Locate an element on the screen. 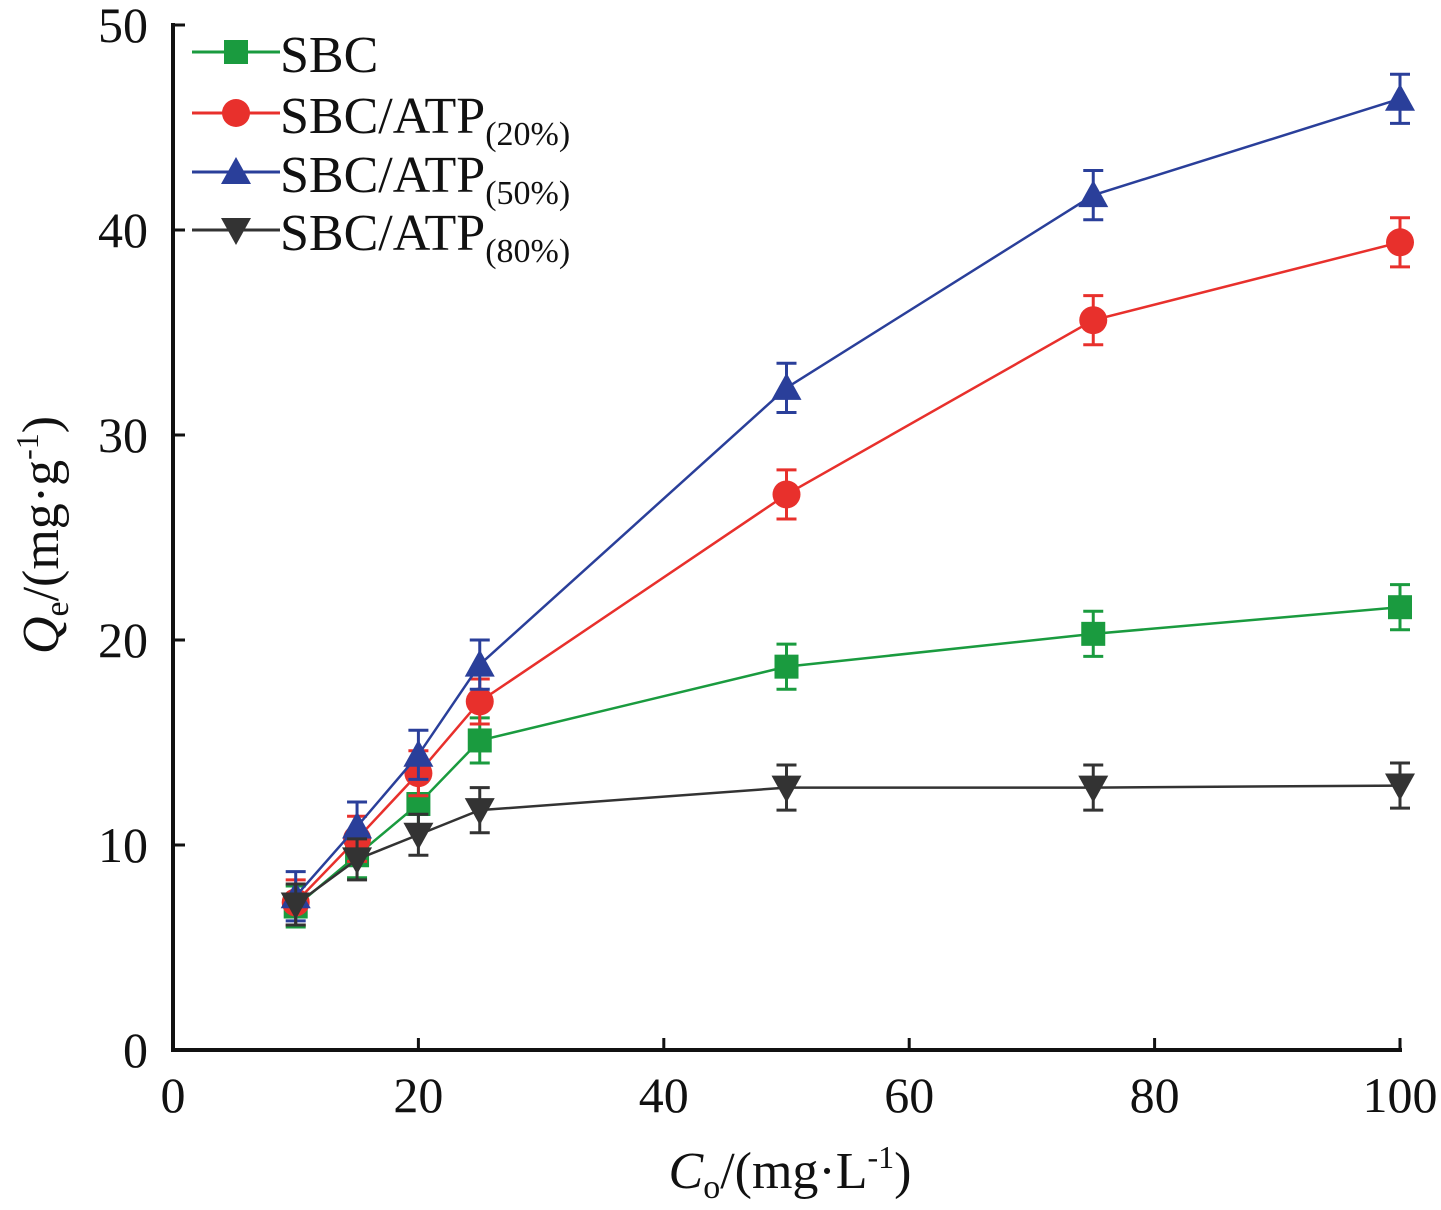 This screenshot has width=1441, height=1210. legend-label-sub: (80%) is located at coordinates (527, 251).